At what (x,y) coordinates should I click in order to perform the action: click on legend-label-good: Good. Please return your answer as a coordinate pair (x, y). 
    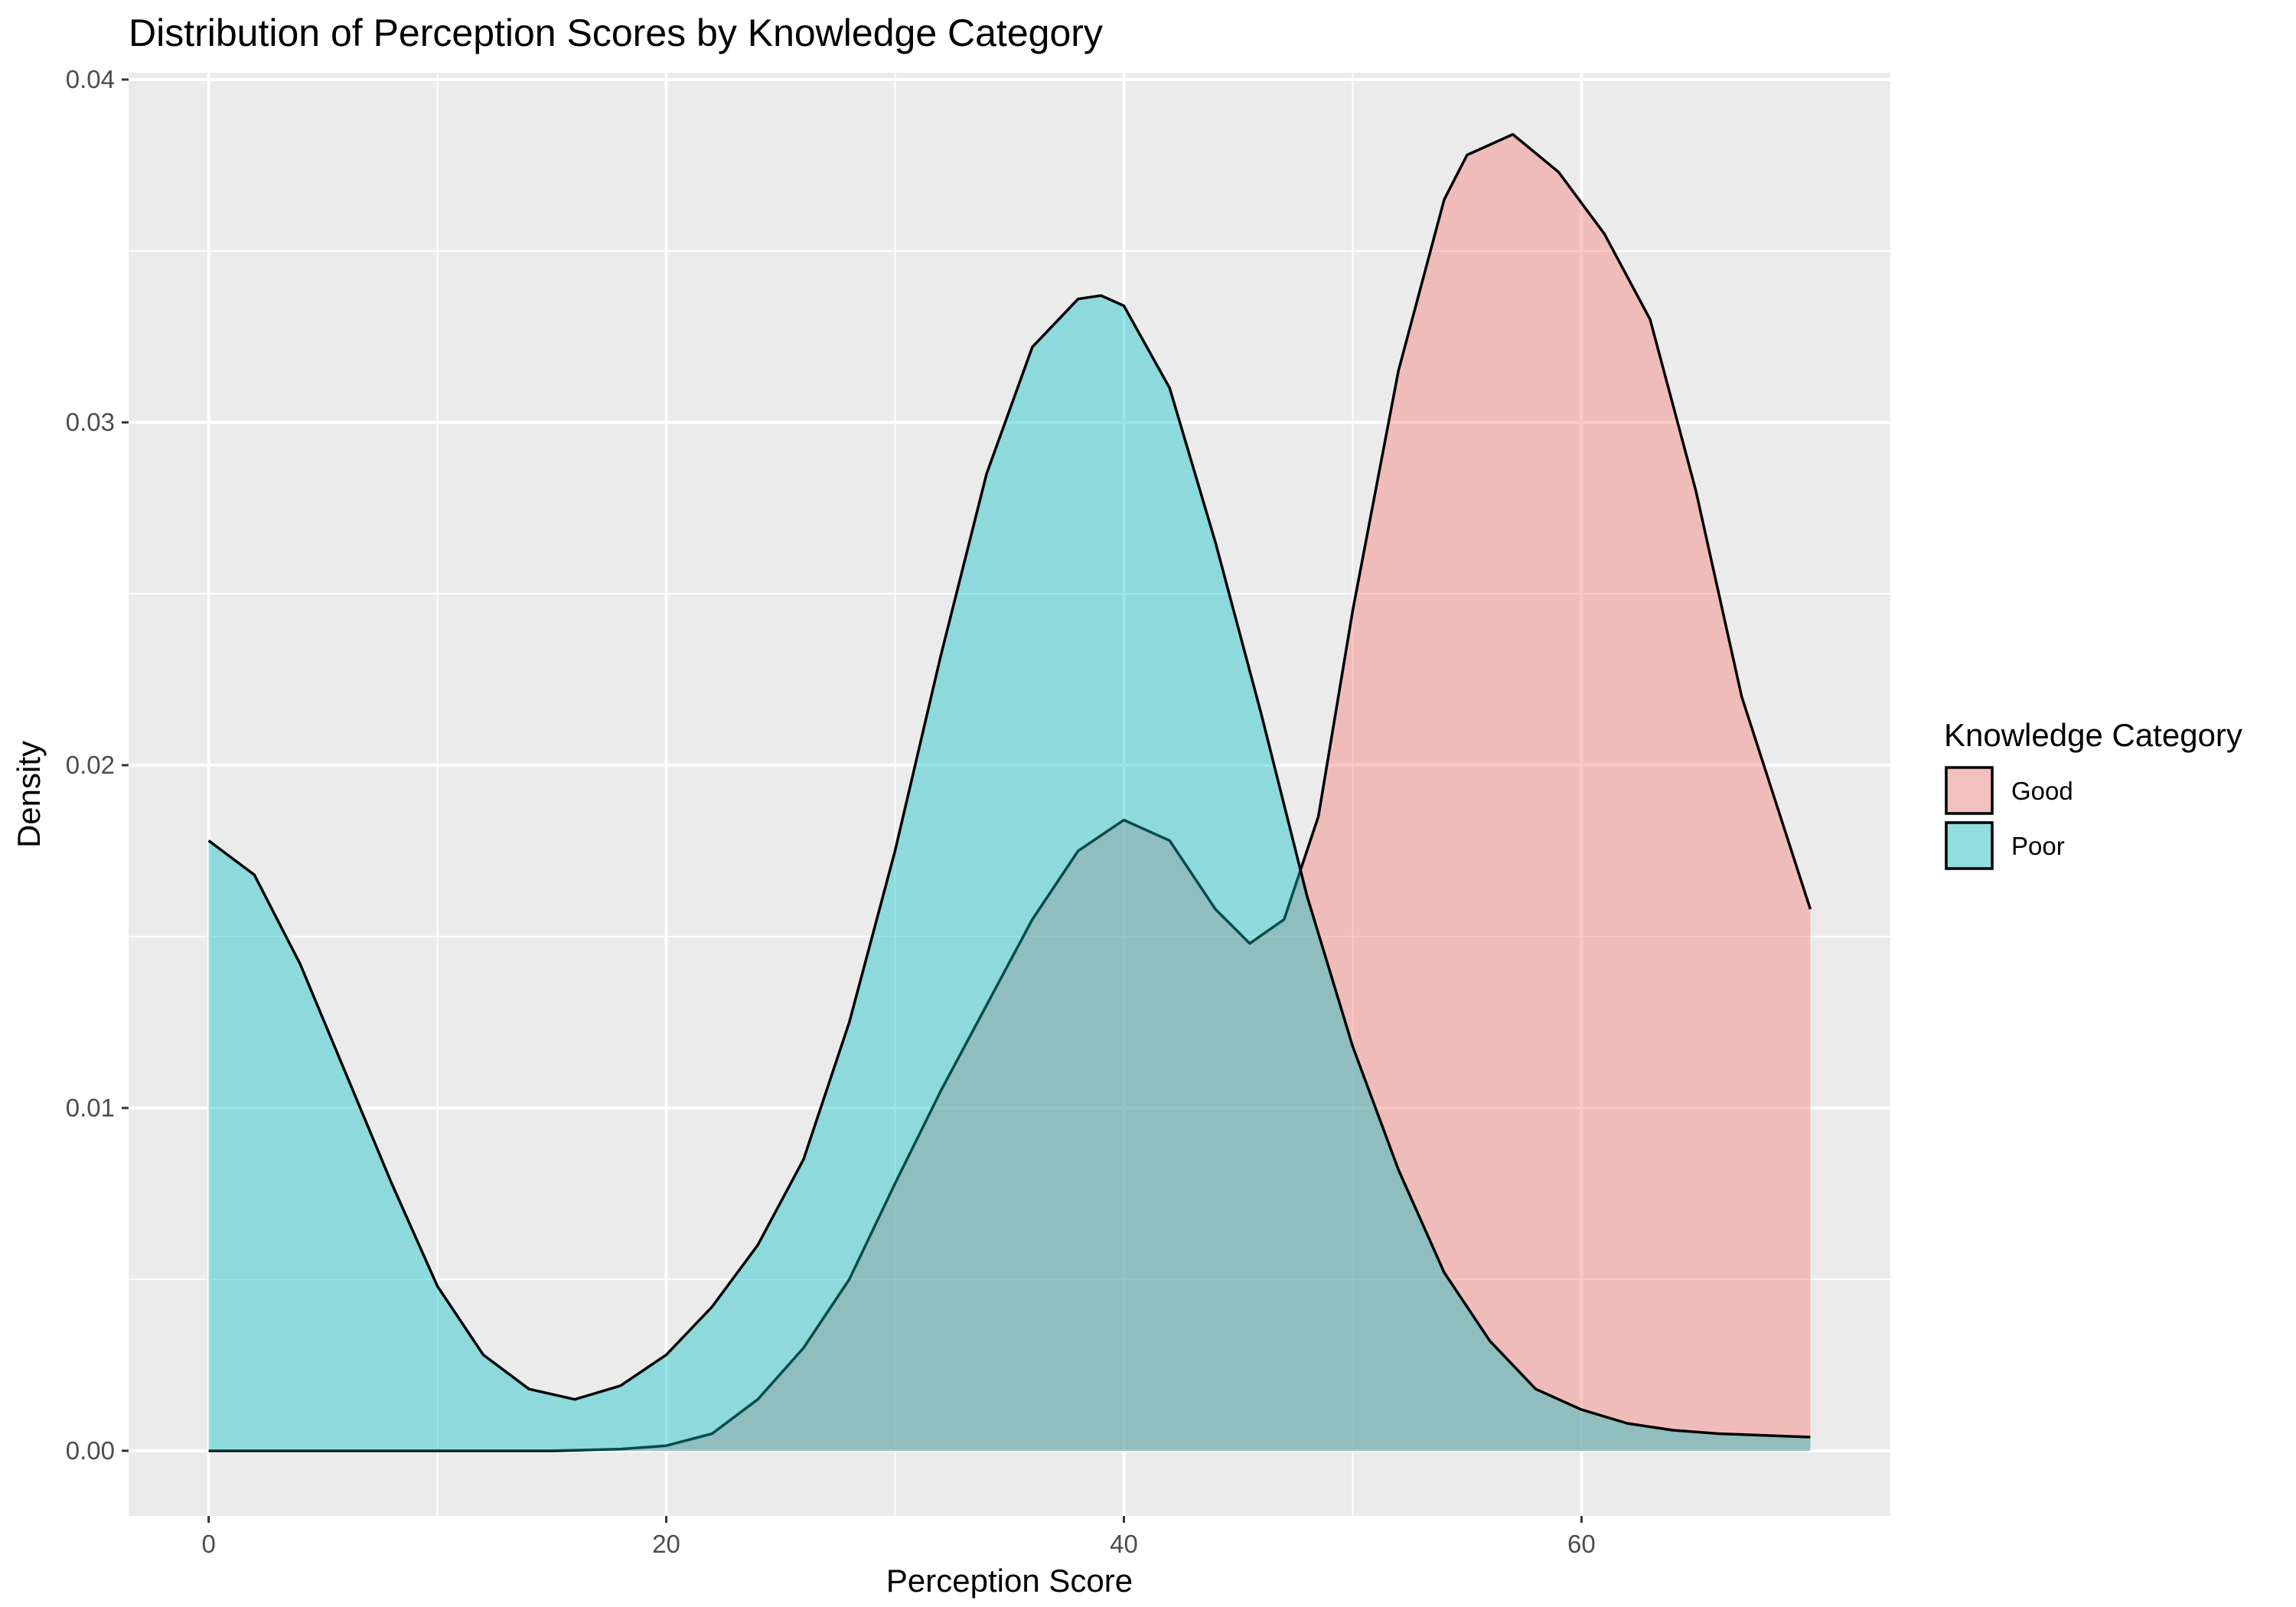
    Looking at the image, I should click on (2042, 791).